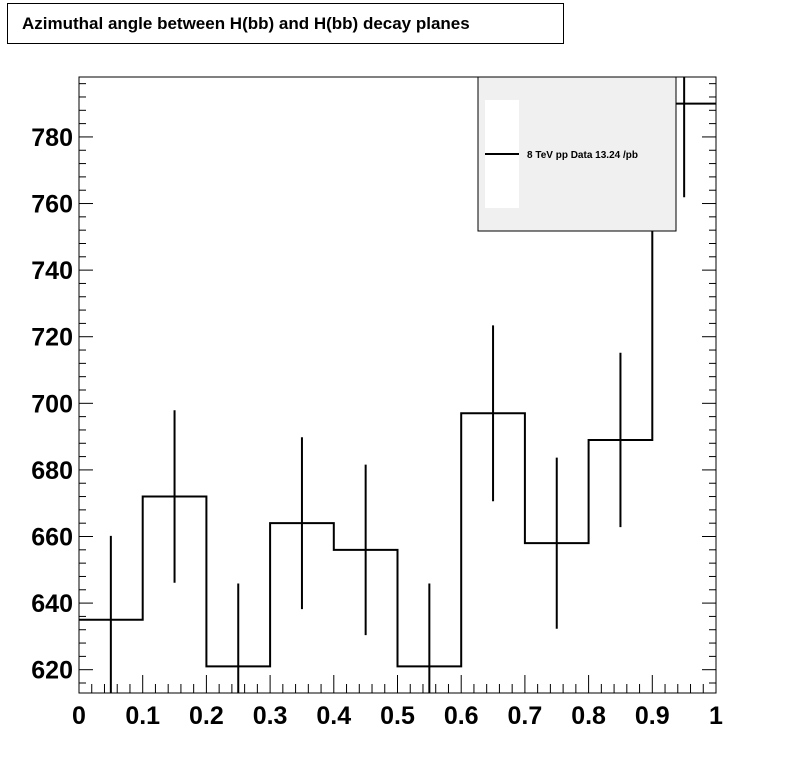  Describe the element at coordinates (52, 671) in the screenshot. I see `y-tick-label: 620` at that location.